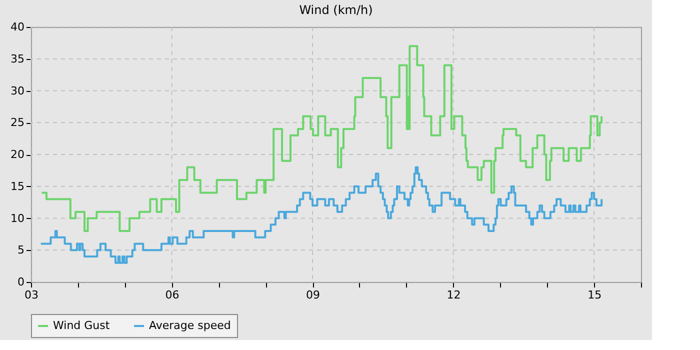 The image size is (700, 350). Describe the element at coordinates (17, 91) in the screenshot. I see `y-tick-label: 30` at that location.